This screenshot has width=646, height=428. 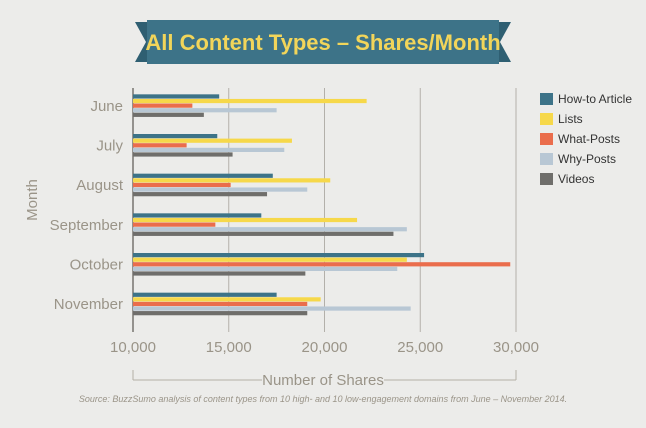 What do you see at coordinates (182, 185) in the screenshot?
I see `bar-august-what-posts` at bounding box center [182, 185].